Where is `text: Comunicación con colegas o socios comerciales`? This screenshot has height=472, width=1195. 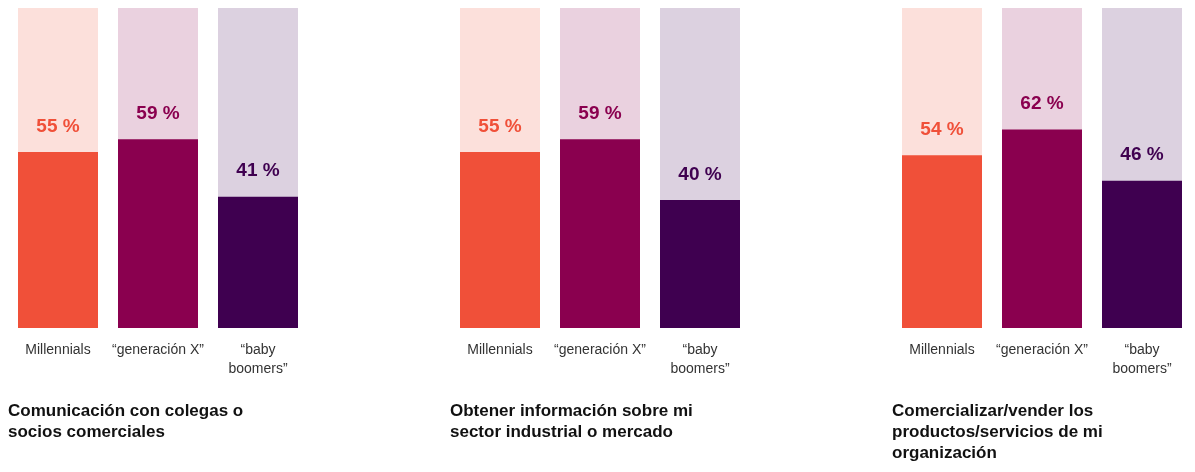 text: Comunicación con colegas o socios comerciales is located at coordinates (126, 421).